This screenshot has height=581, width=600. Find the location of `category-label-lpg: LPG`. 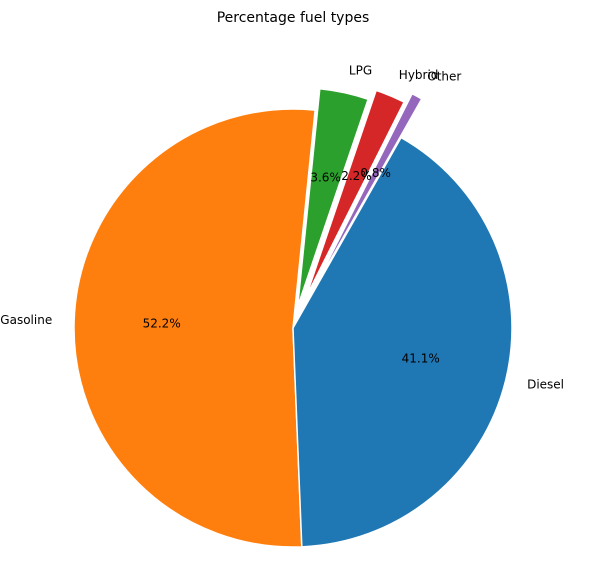

category-label-lpg: LPG is located at coordinates (360, 71).